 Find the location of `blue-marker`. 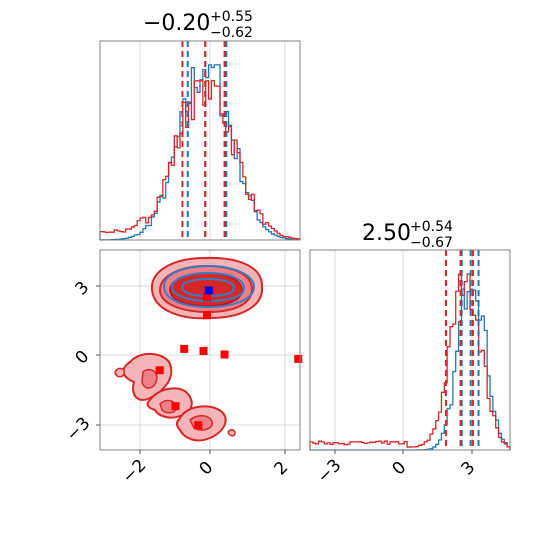

blue-marker is located at coordinates (208, 290).